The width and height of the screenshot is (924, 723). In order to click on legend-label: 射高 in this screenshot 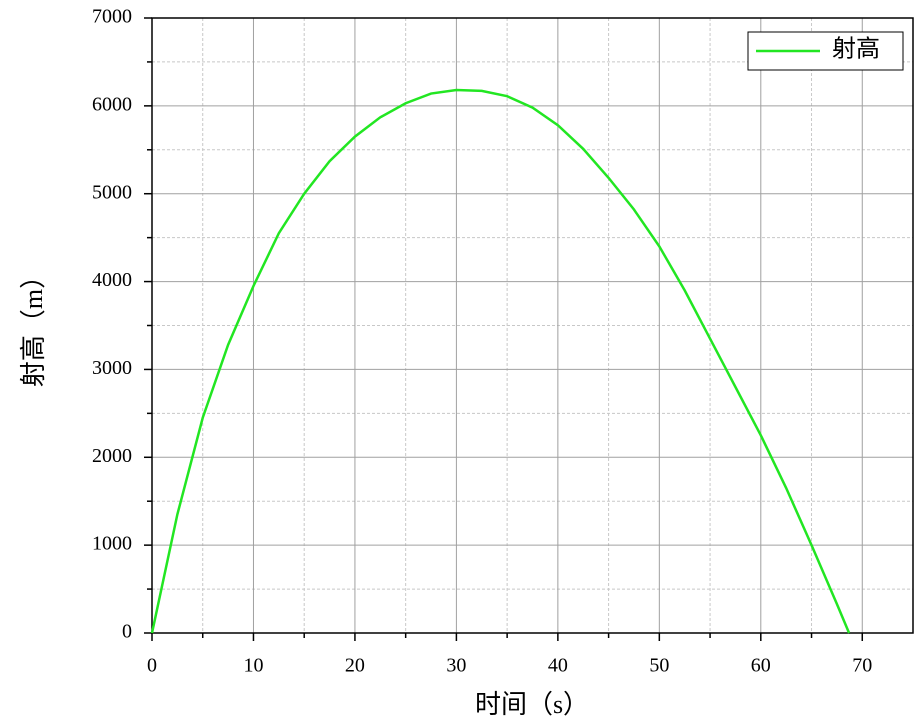, I will do `click(856, 49)`.